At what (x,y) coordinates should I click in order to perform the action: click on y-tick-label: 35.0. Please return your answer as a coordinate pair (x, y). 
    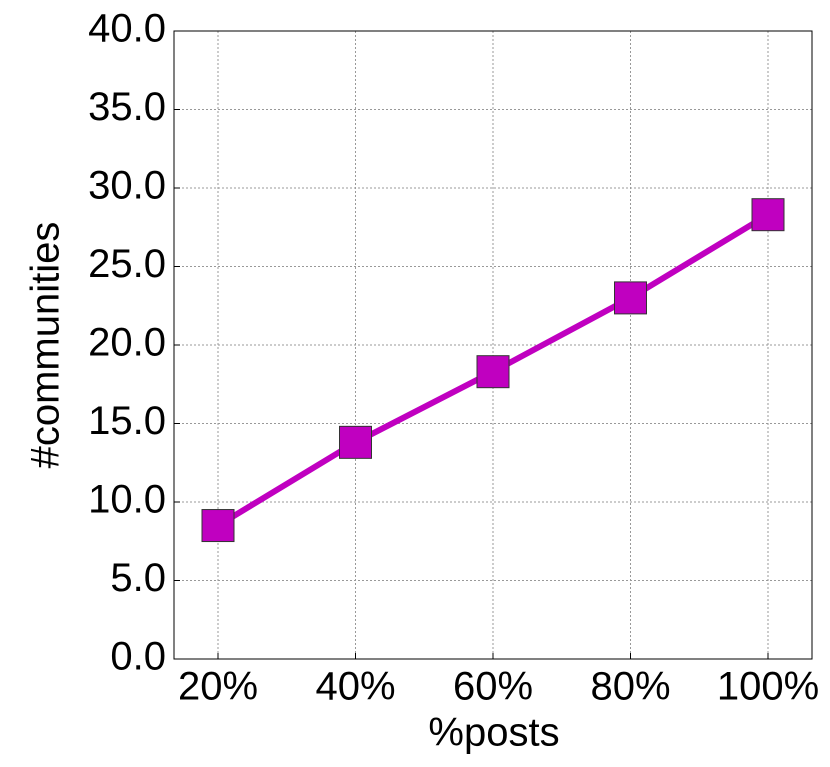
    Looking at the image, I should click on (127, 107).